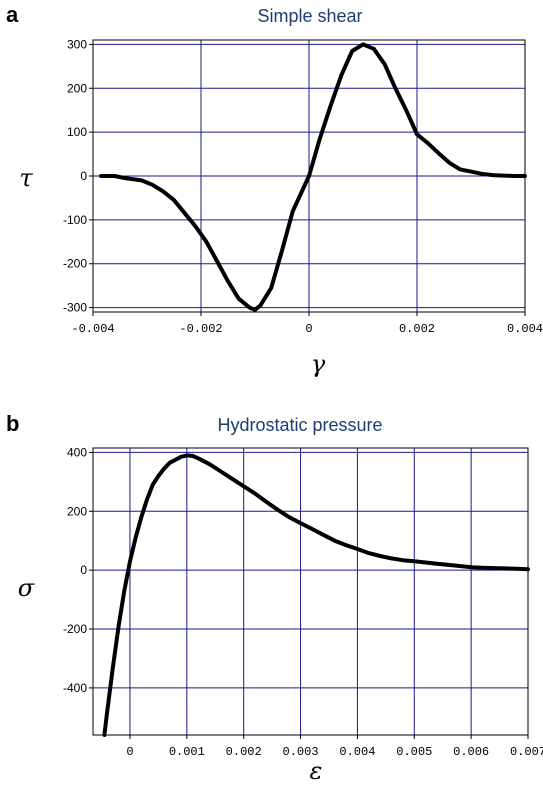 The image size is (543, 788). What do you see at coordinates (12, 423) in the screenshot?
I see `panel-b-letter: b` at bounding box center [12, 423].